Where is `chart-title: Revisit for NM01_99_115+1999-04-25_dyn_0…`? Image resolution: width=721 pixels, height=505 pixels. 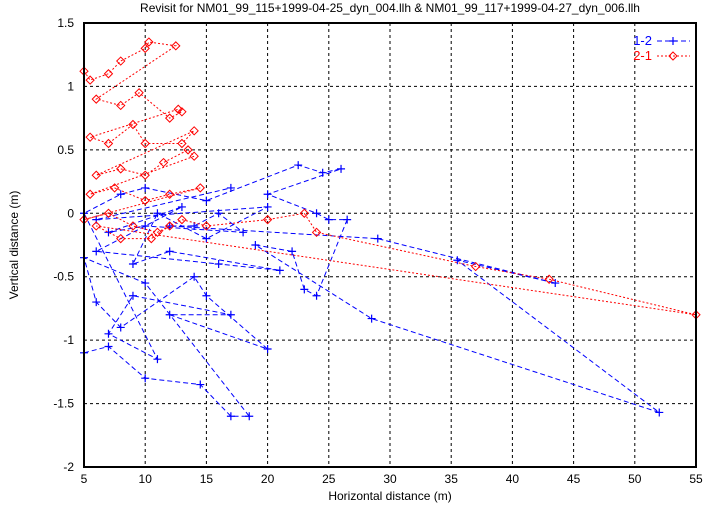 chart-title: Revisit for NM01_99_115+1999-04-25_dyn_0… is located at coordinates (390, 8).